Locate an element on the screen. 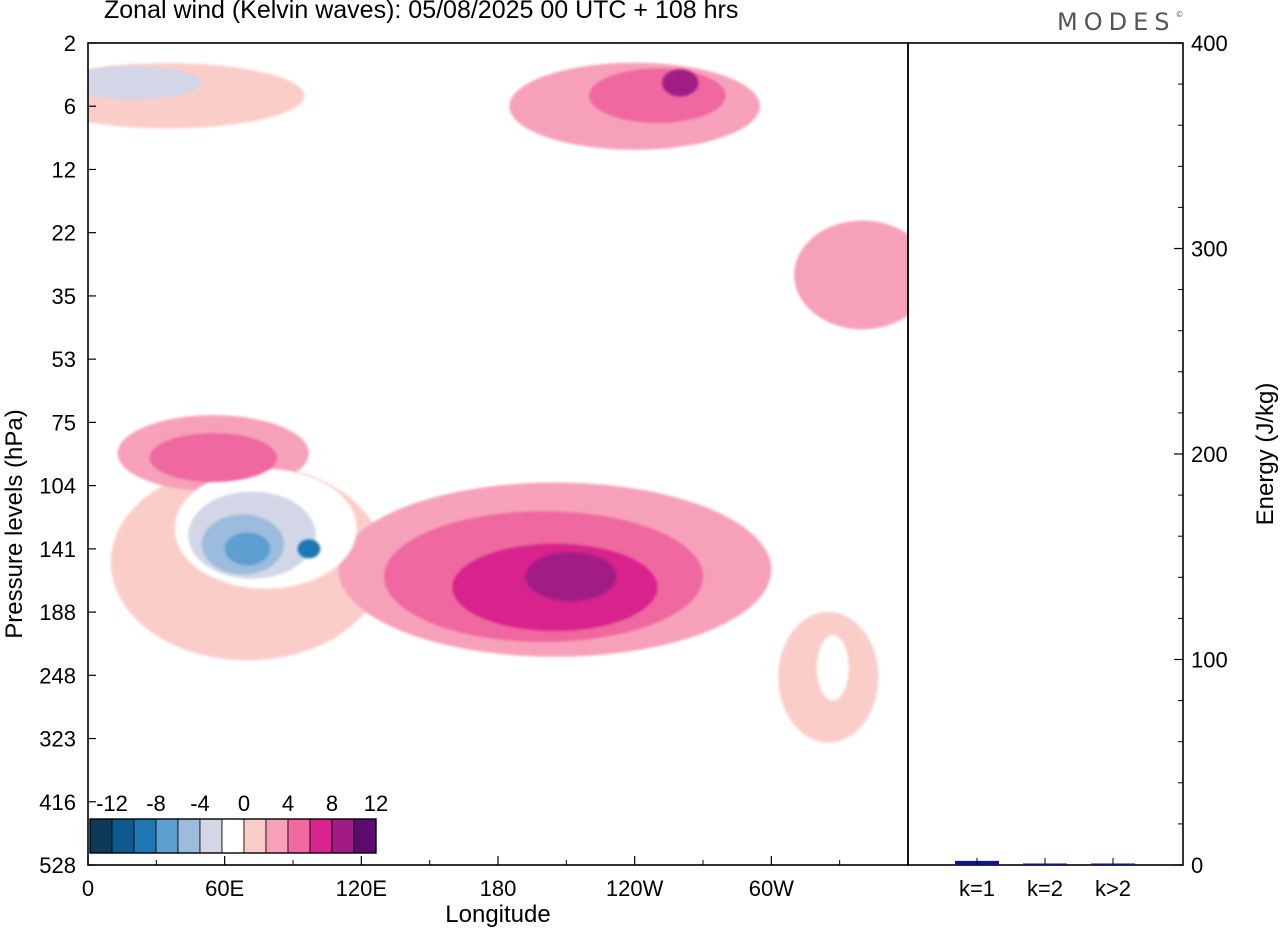 This screenshot has width=1280, height=930. y-tick-label: 141 is located at coordinates (57, 549).